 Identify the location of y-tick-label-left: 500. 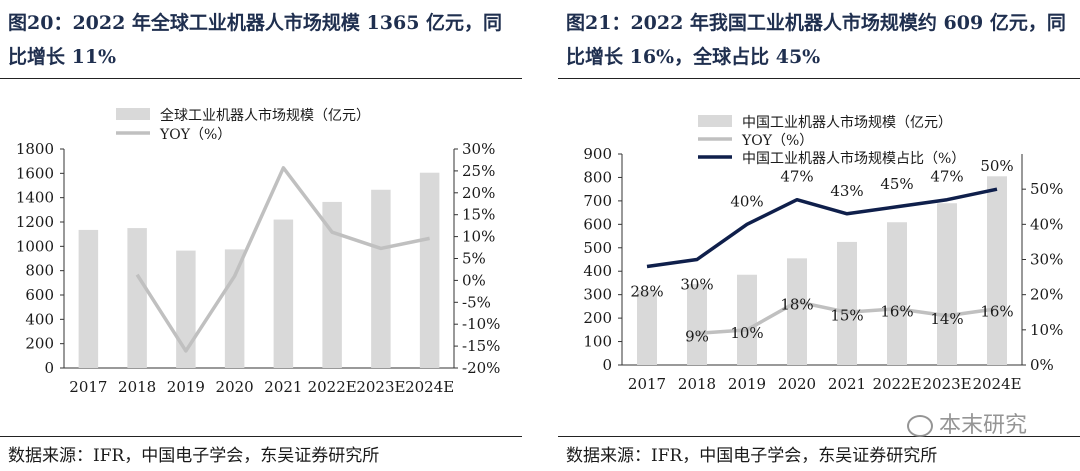
(597, 248).